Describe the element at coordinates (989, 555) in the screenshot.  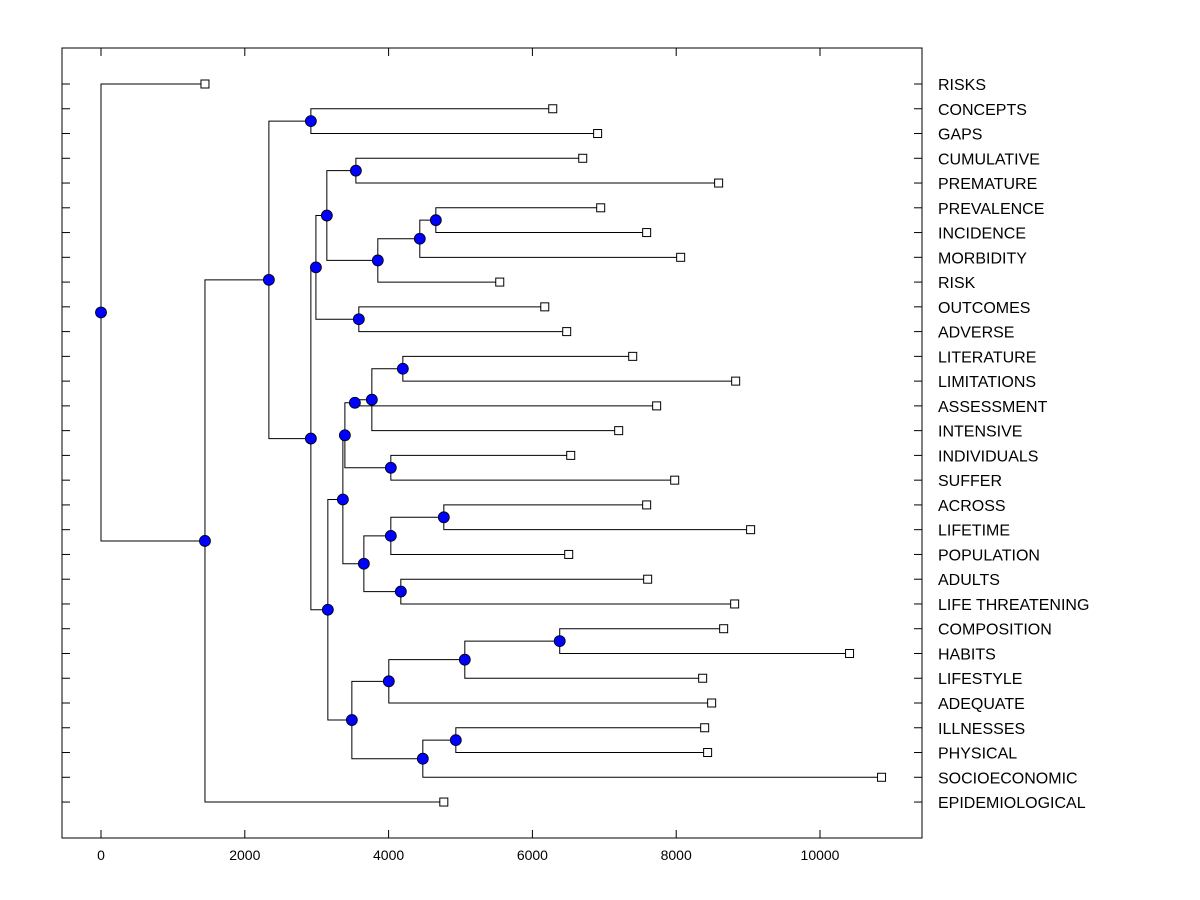
I see `leaf-label: POPULATION` at that location.